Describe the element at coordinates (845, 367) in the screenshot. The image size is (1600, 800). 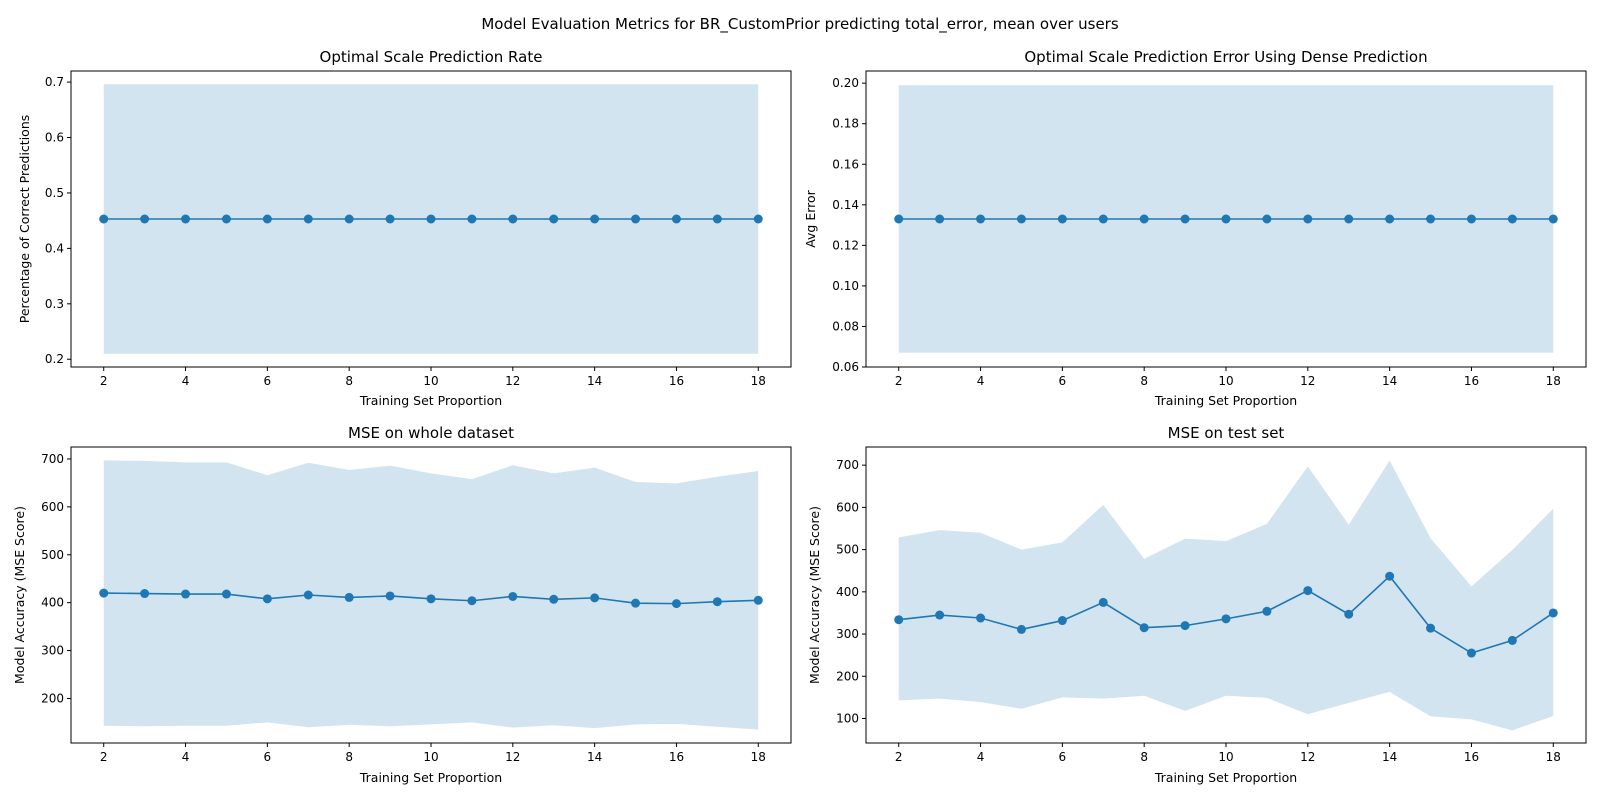
I see `y-tick-label: 0.06` at that location.